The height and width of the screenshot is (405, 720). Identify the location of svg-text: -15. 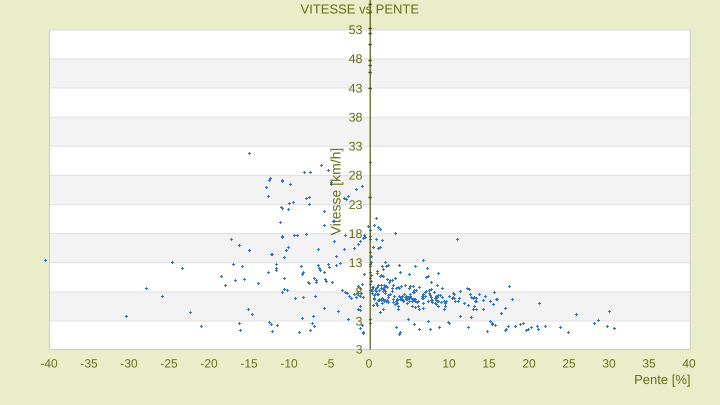
(249, 364).